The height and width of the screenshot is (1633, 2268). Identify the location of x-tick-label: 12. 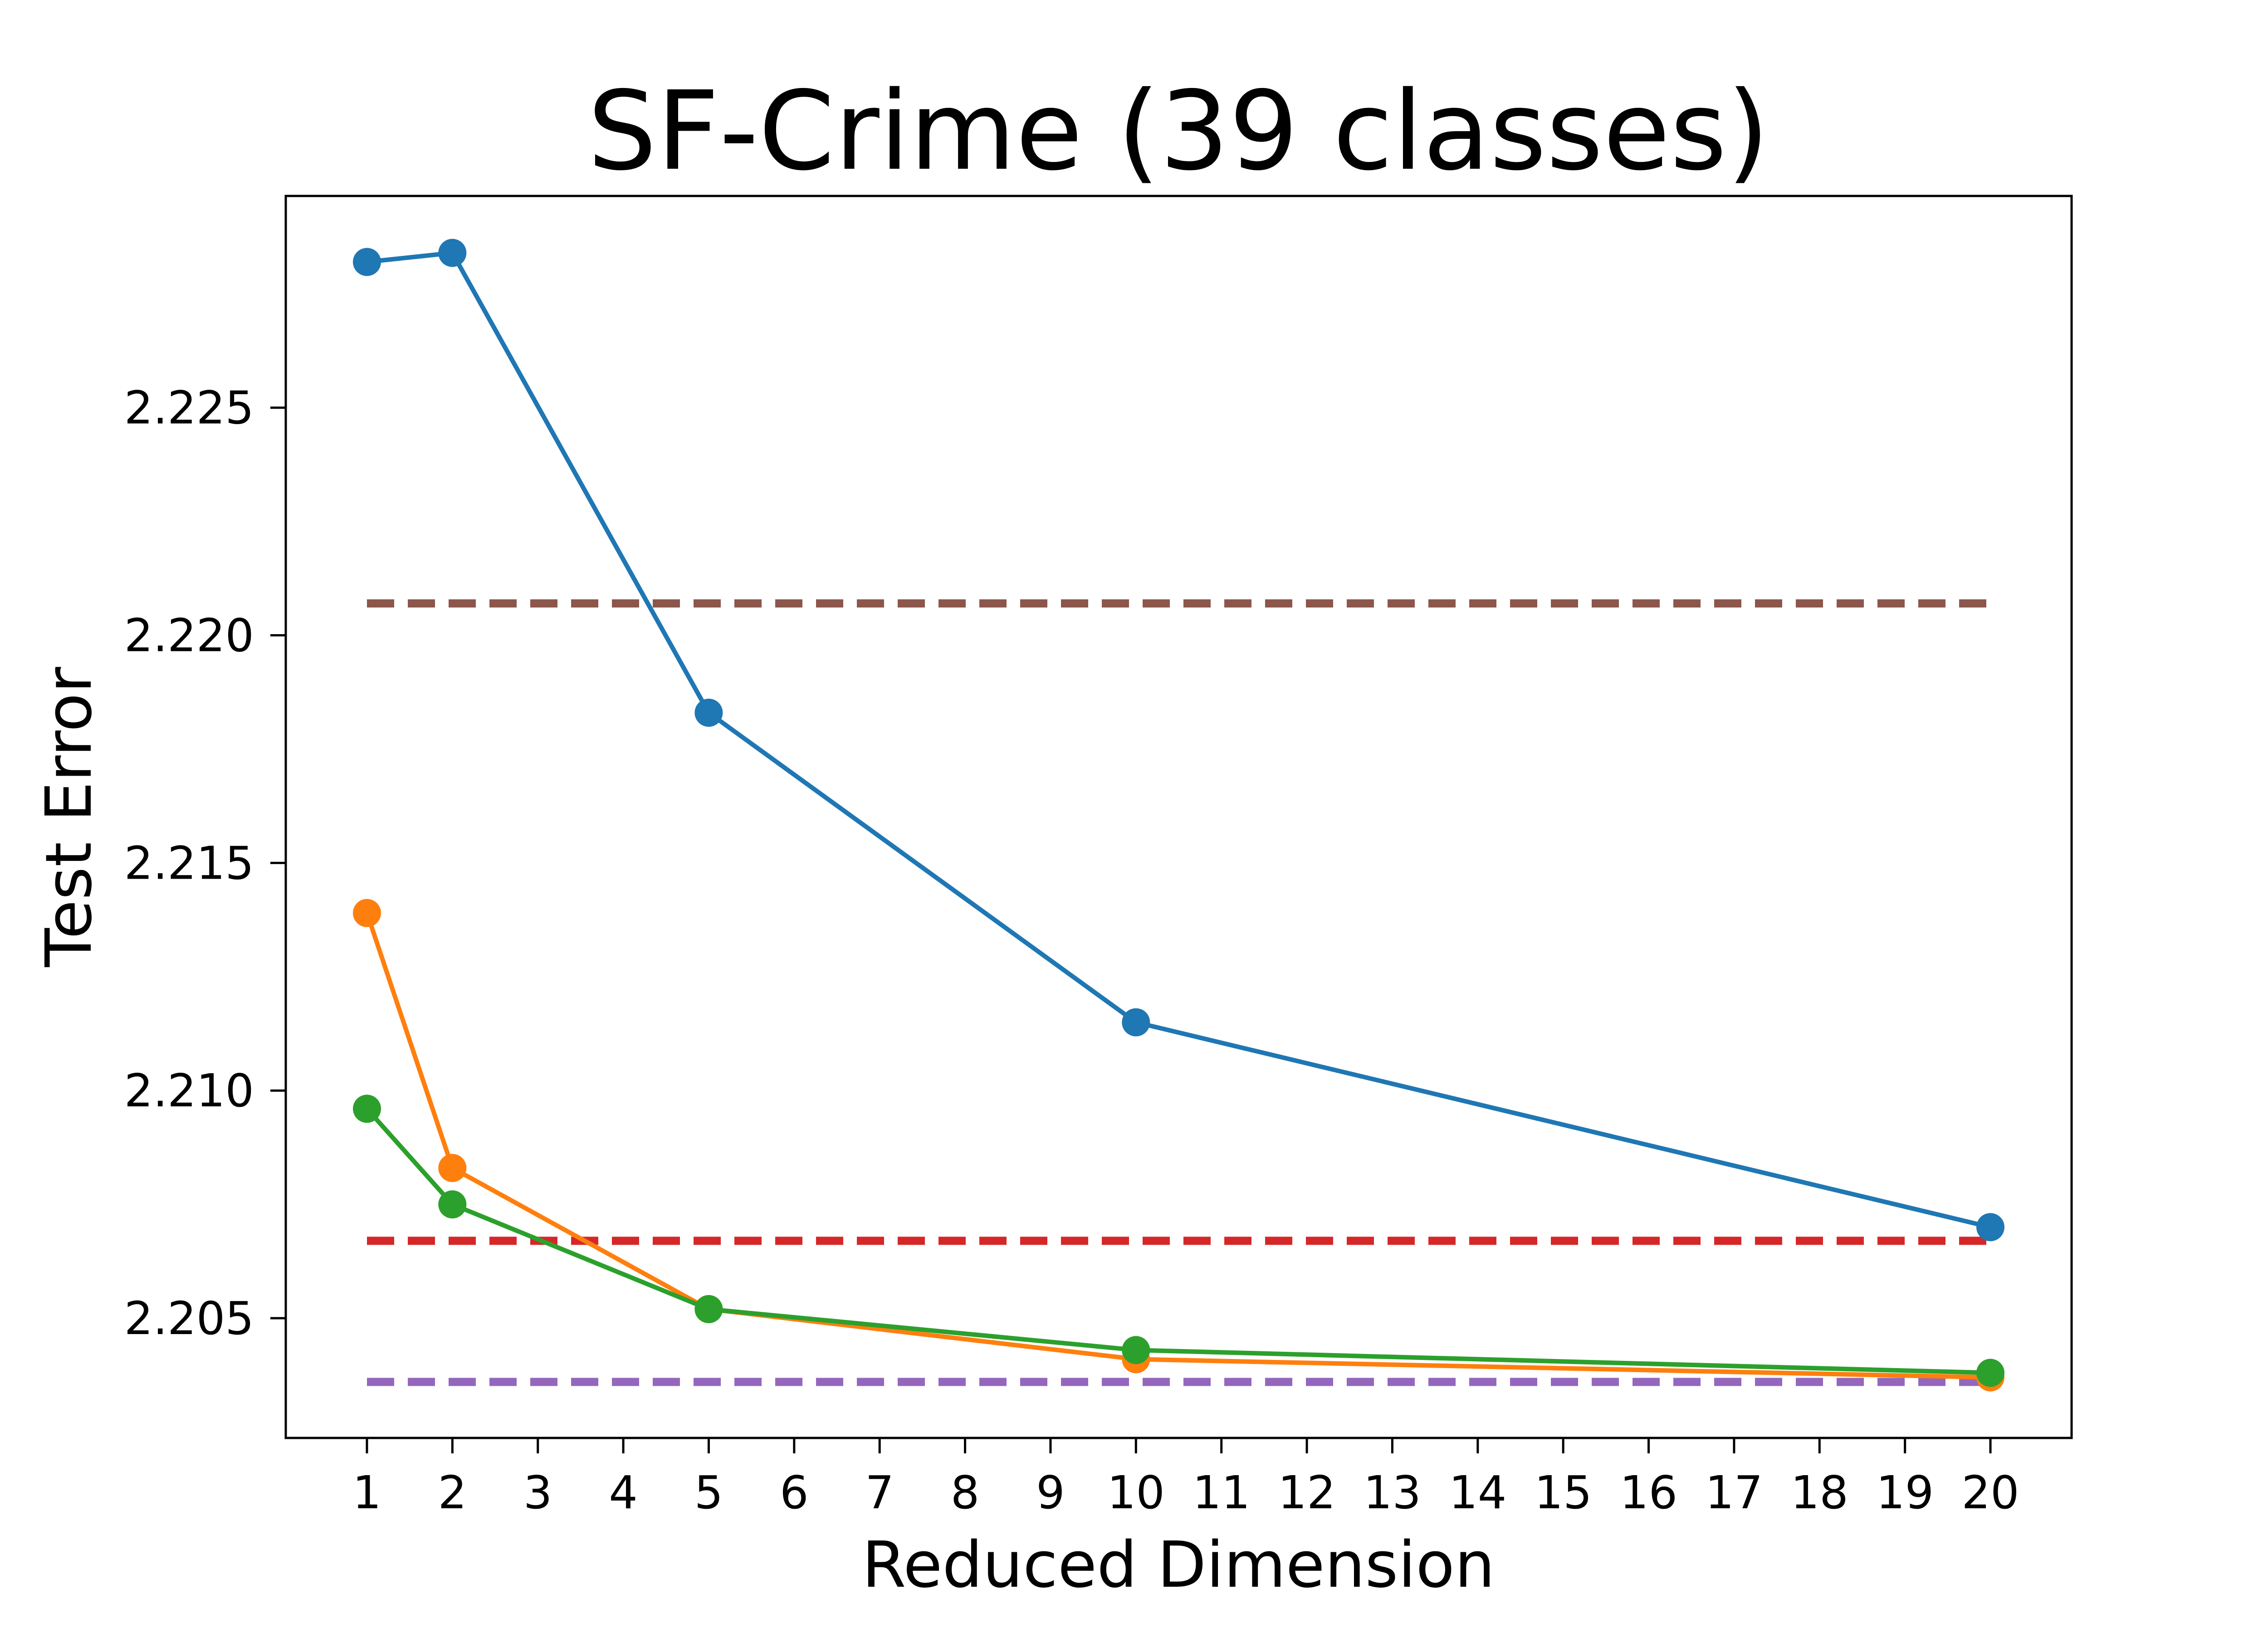
(1307, 1492).